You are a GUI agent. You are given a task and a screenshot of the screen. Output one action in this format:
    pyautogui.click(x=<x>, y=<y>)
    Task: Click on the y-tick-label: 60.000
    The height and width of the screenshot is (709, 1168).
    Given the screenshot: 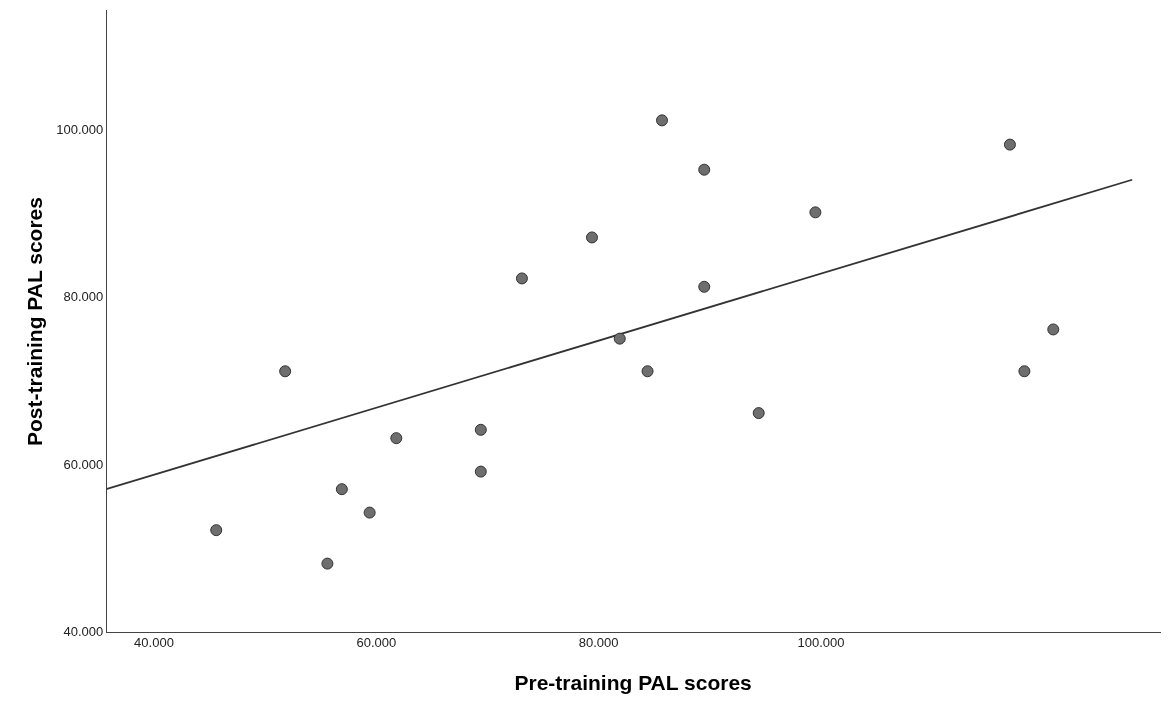 What is the action you would take?
    pyautogui.click(x=83, y=464)
    